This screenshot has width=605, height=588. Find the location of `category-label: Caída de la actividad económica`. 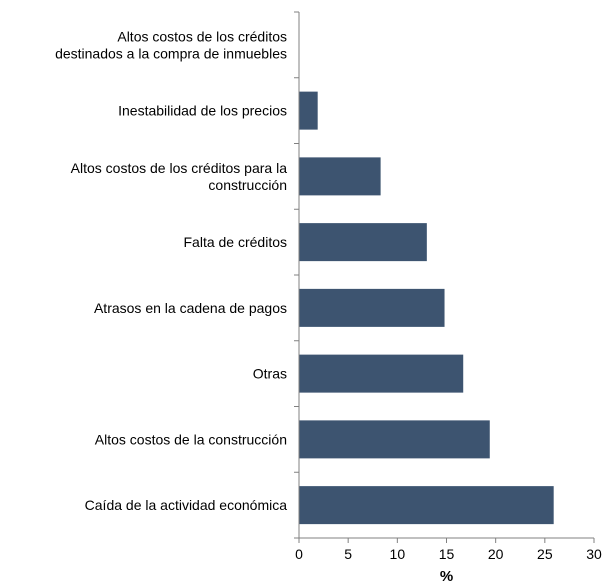

category-label: Caída de la actividad económica is located at coordinates (186, 505).